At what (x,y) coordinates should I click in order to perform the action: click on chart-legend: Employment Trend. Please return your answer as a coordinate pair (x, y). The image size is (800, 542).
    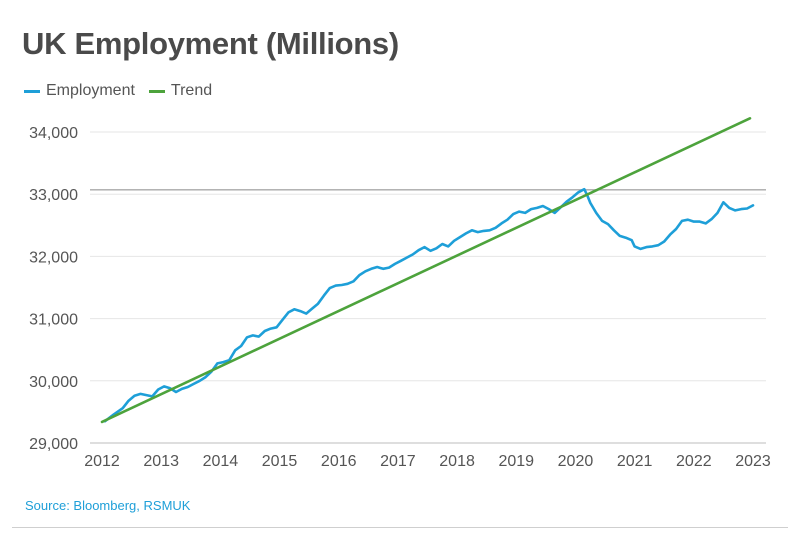
    Looking at the image, I should click on (125, 91).